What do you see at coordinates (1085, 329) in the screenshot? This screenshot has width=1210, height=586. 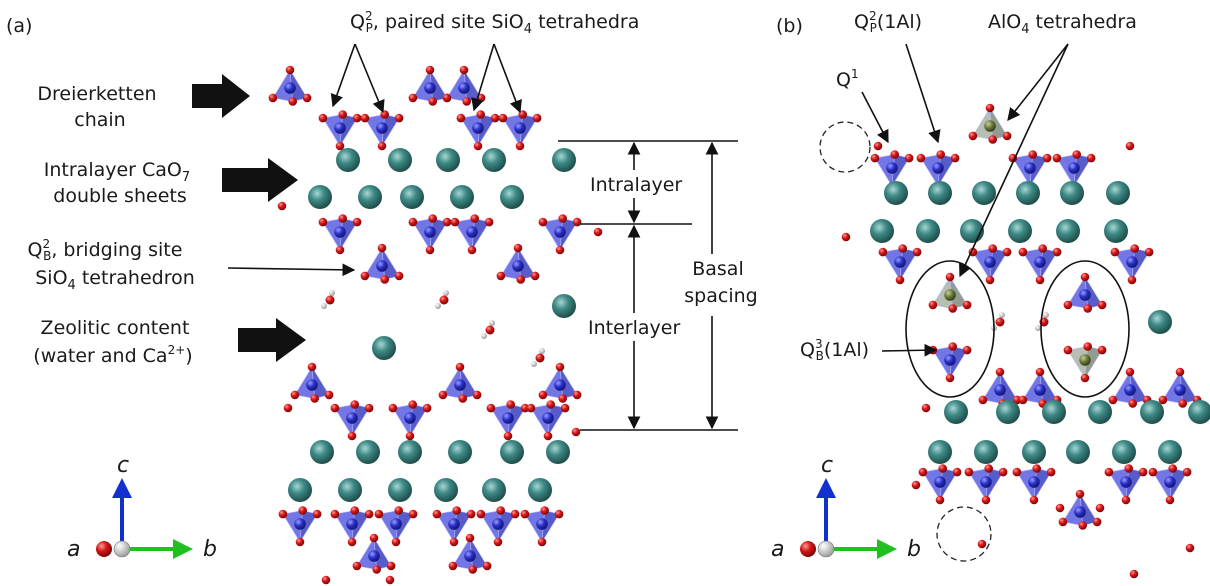 I see `q3b-cross-link-ellipse-right` at bounding box center [1085, 329].